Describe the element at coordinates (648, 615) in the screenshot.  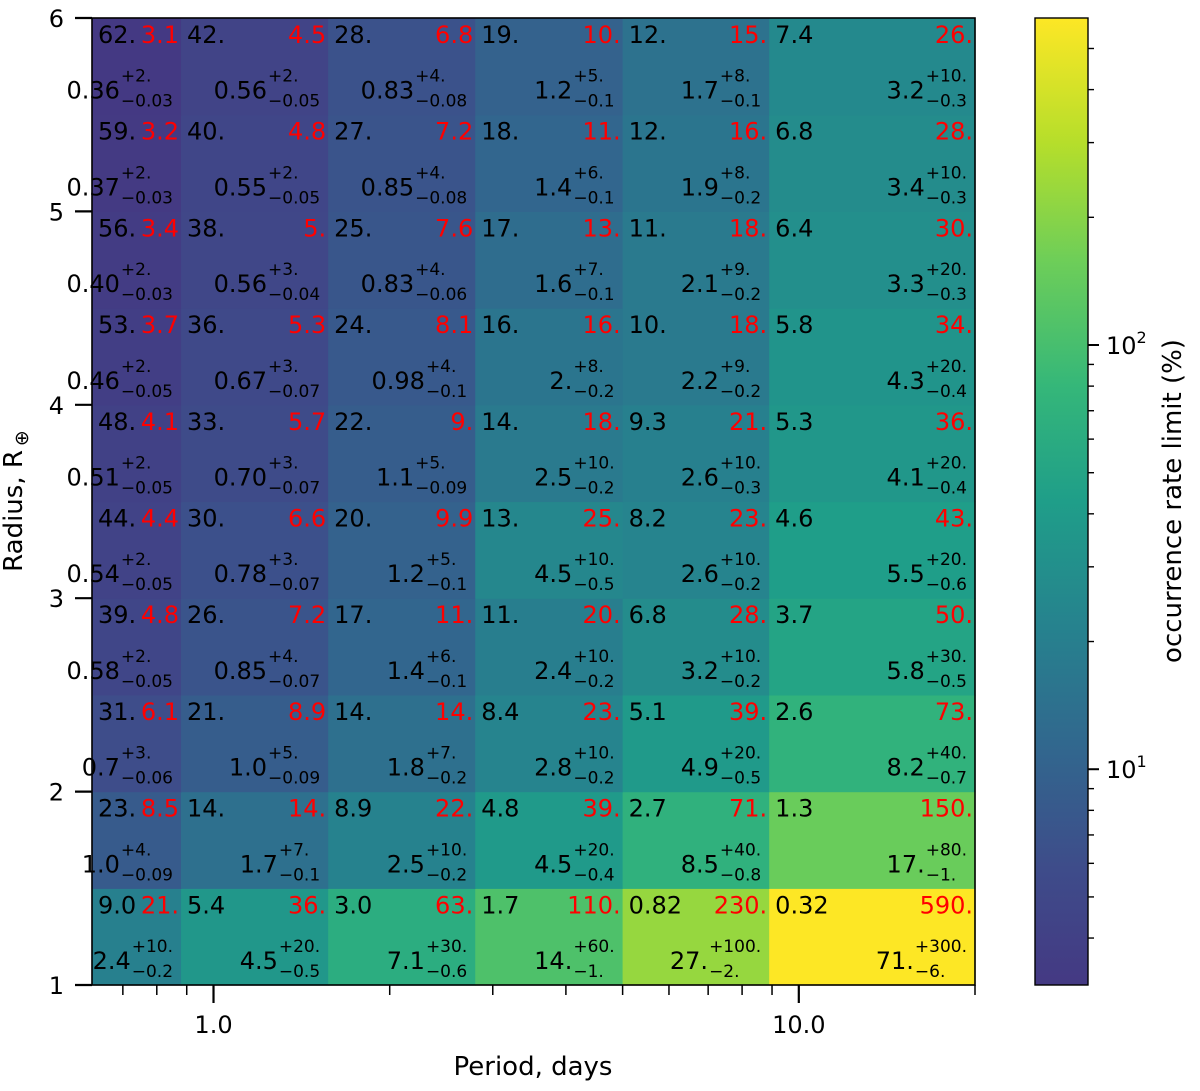
I see `cell-value-black: 6.8` at that location.